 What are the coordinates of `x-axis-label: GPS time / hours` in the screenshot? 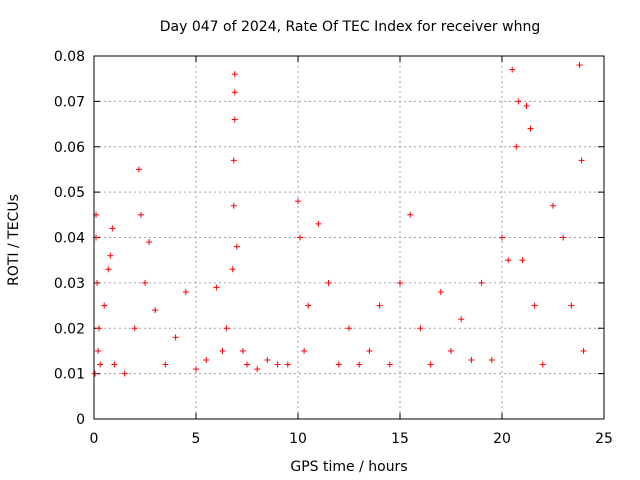 It's located at (348, 467).